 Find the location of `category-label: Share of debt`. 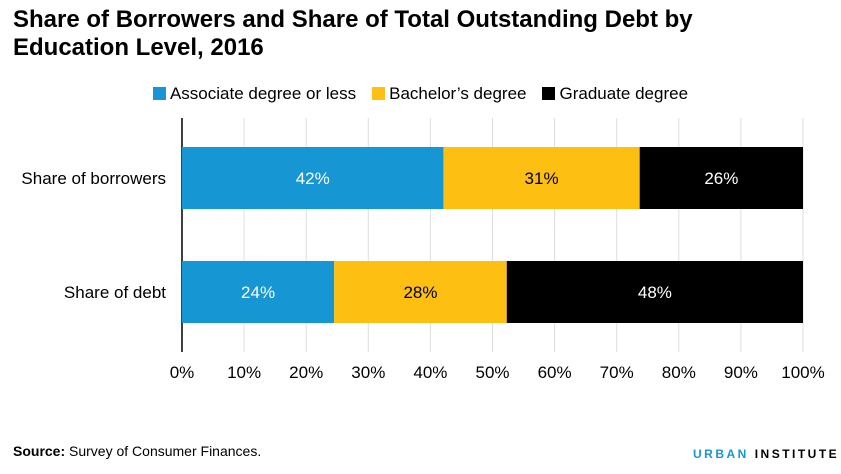

category-label: Share of debt is located at coordinates (115, 292).